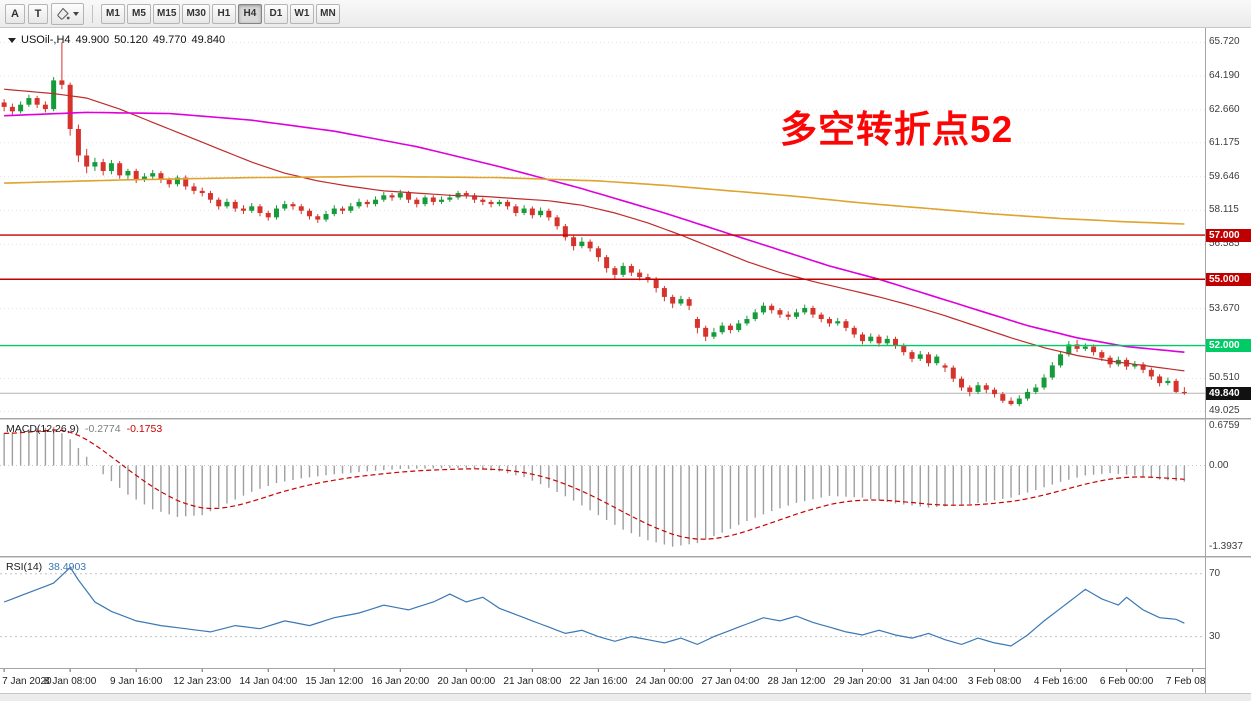 Image resolution: width=1251 pixels, height=701 pixels. I want to click on macd-signal-value: -0.1753, so click(144, 429).